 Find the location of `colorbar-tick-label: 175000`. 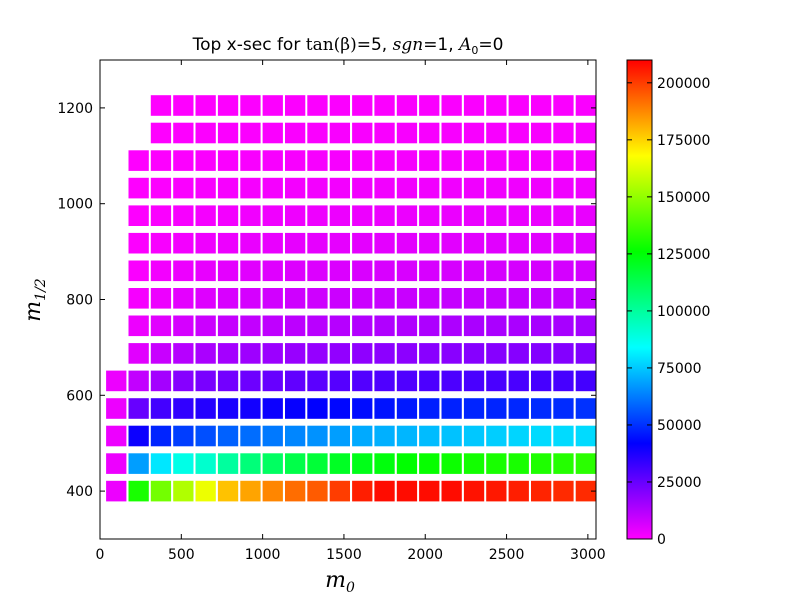

colorbar-tick-label: 175000 is located at coordinates (683, 141).